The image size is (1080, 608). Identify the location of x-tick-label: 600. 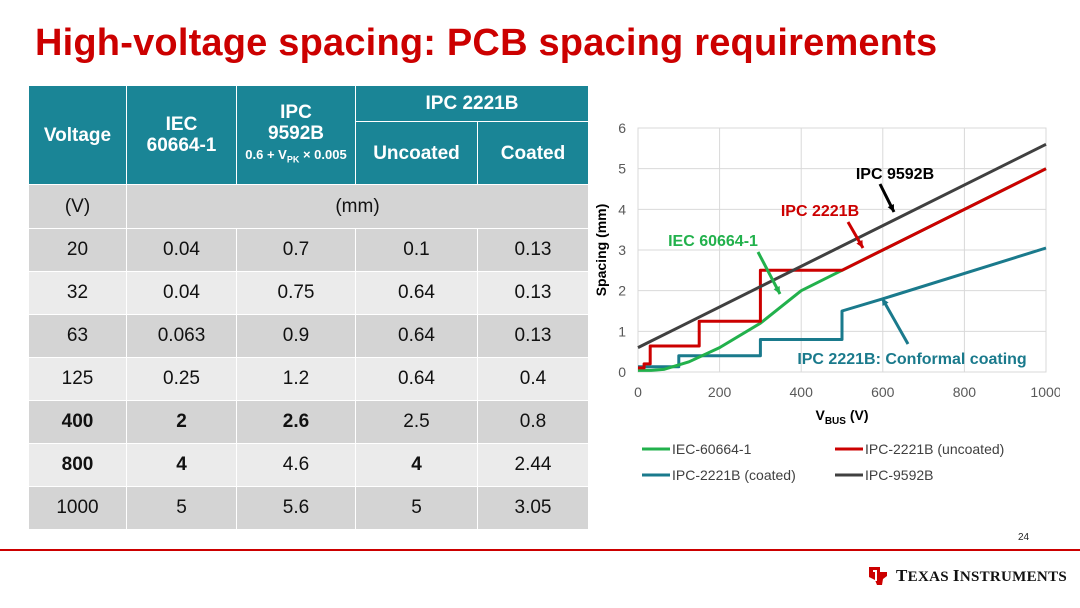
(883, 392).